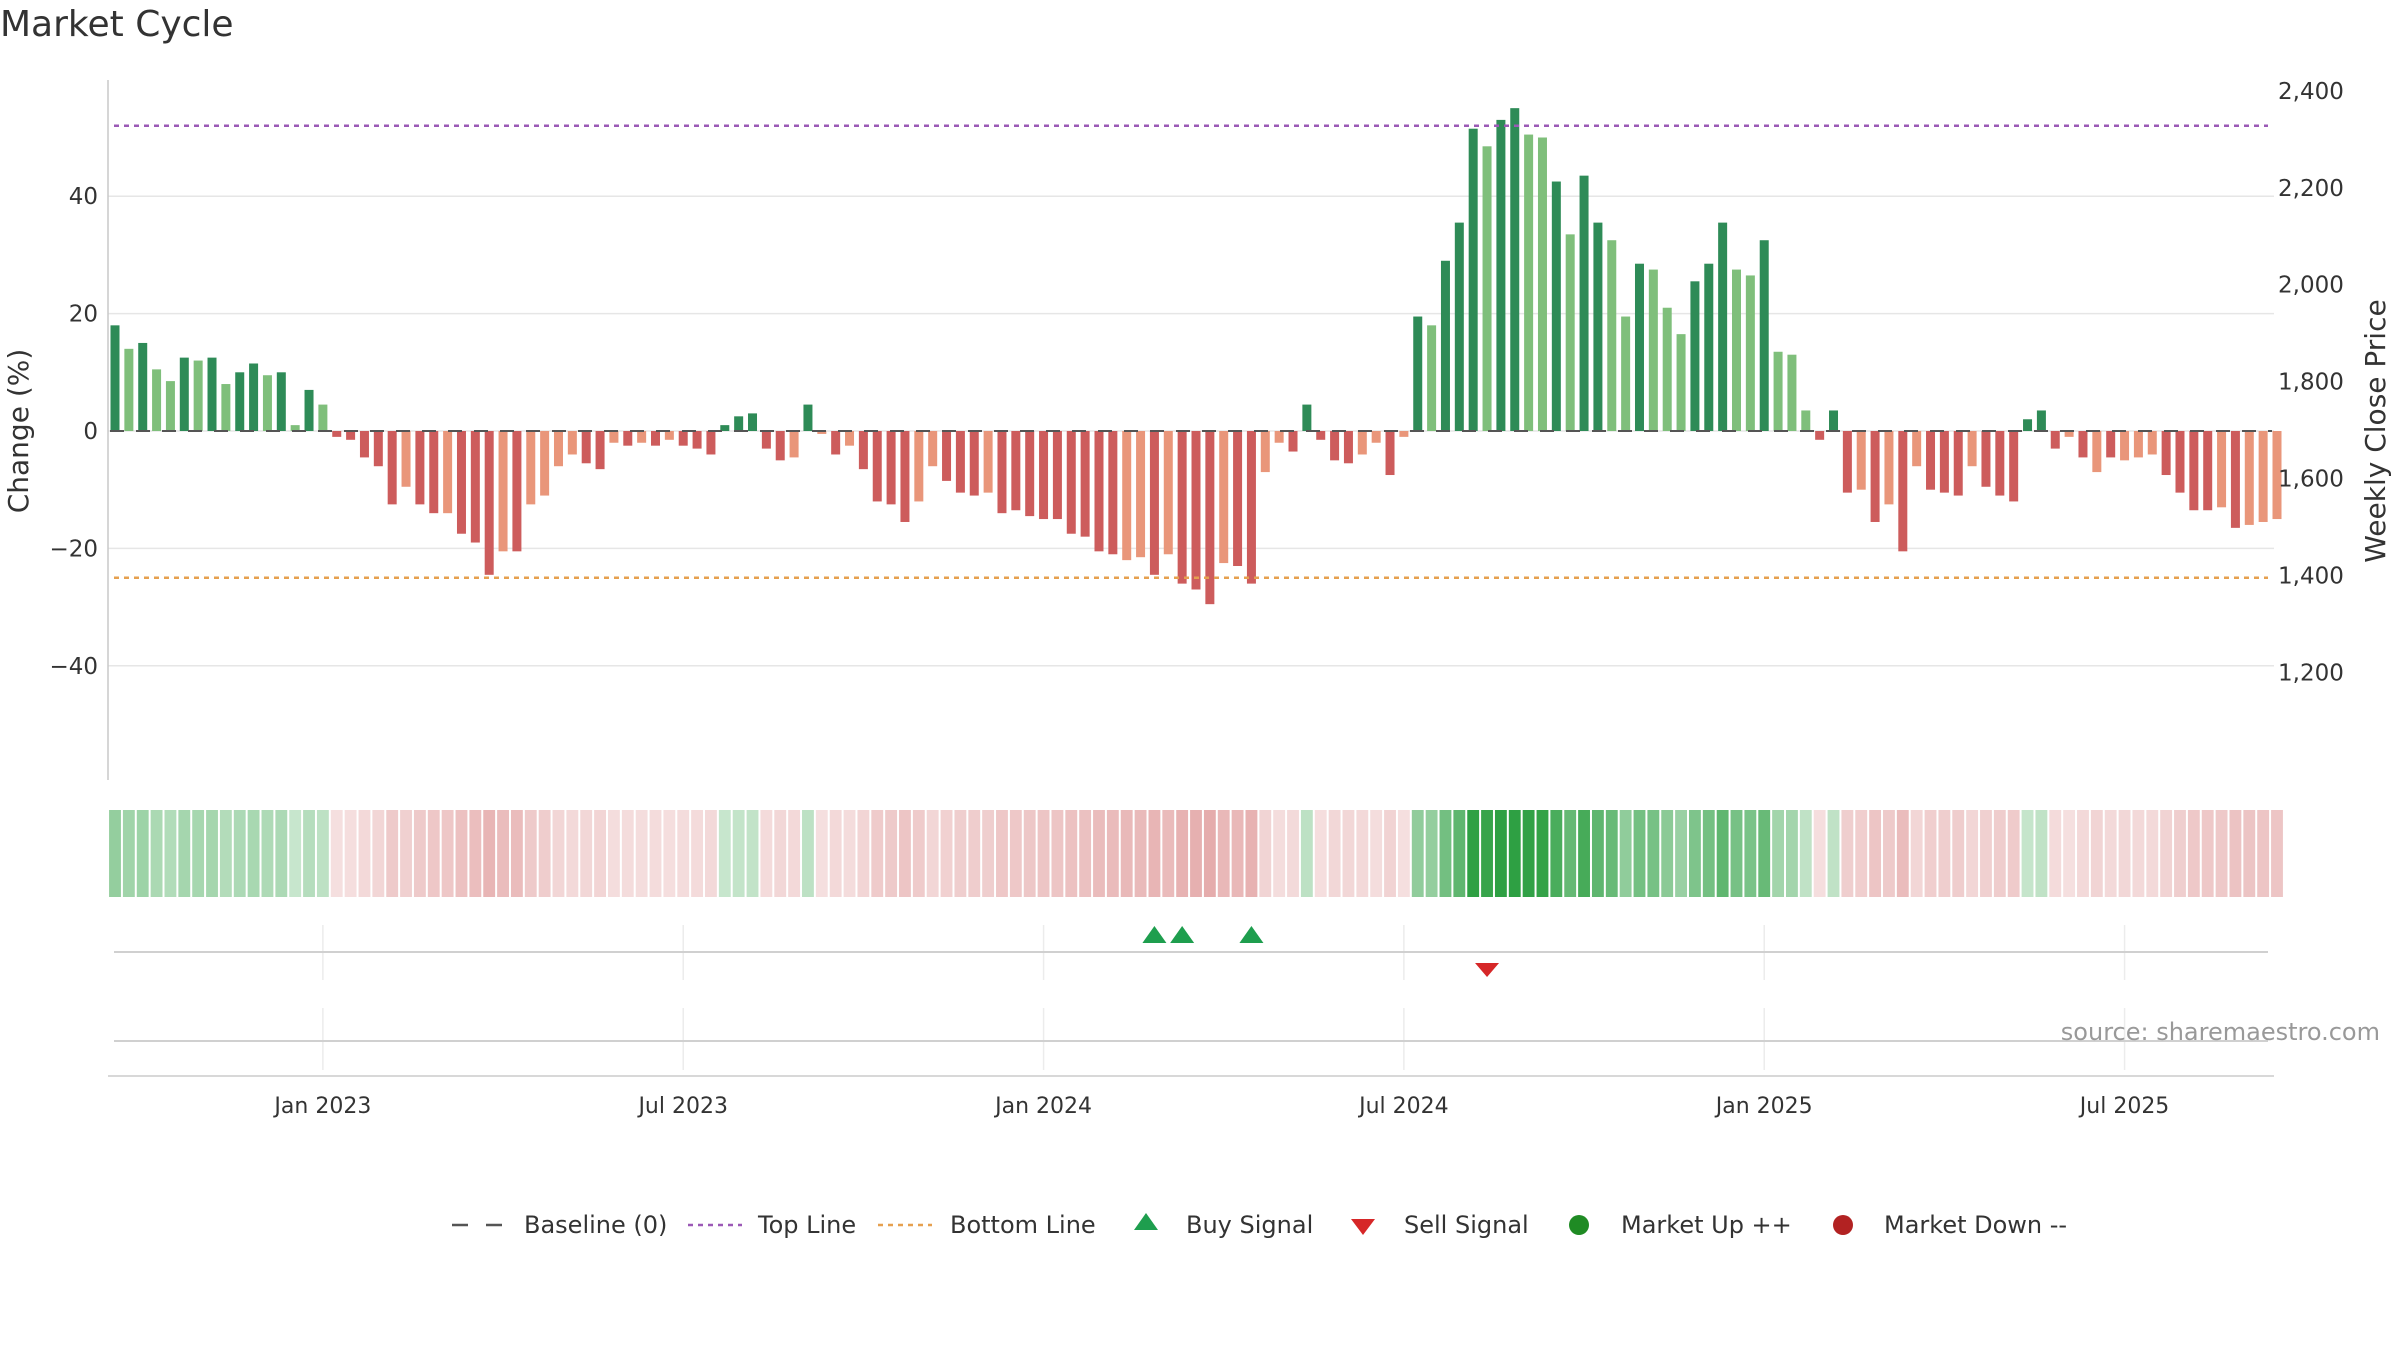 Image resolution: width=2400 pixels, height=1350 pixels. What do you see at coordinates (1191, 952) in the screenshot?
I see `signal-panel` at bounding box center [1191, 952].